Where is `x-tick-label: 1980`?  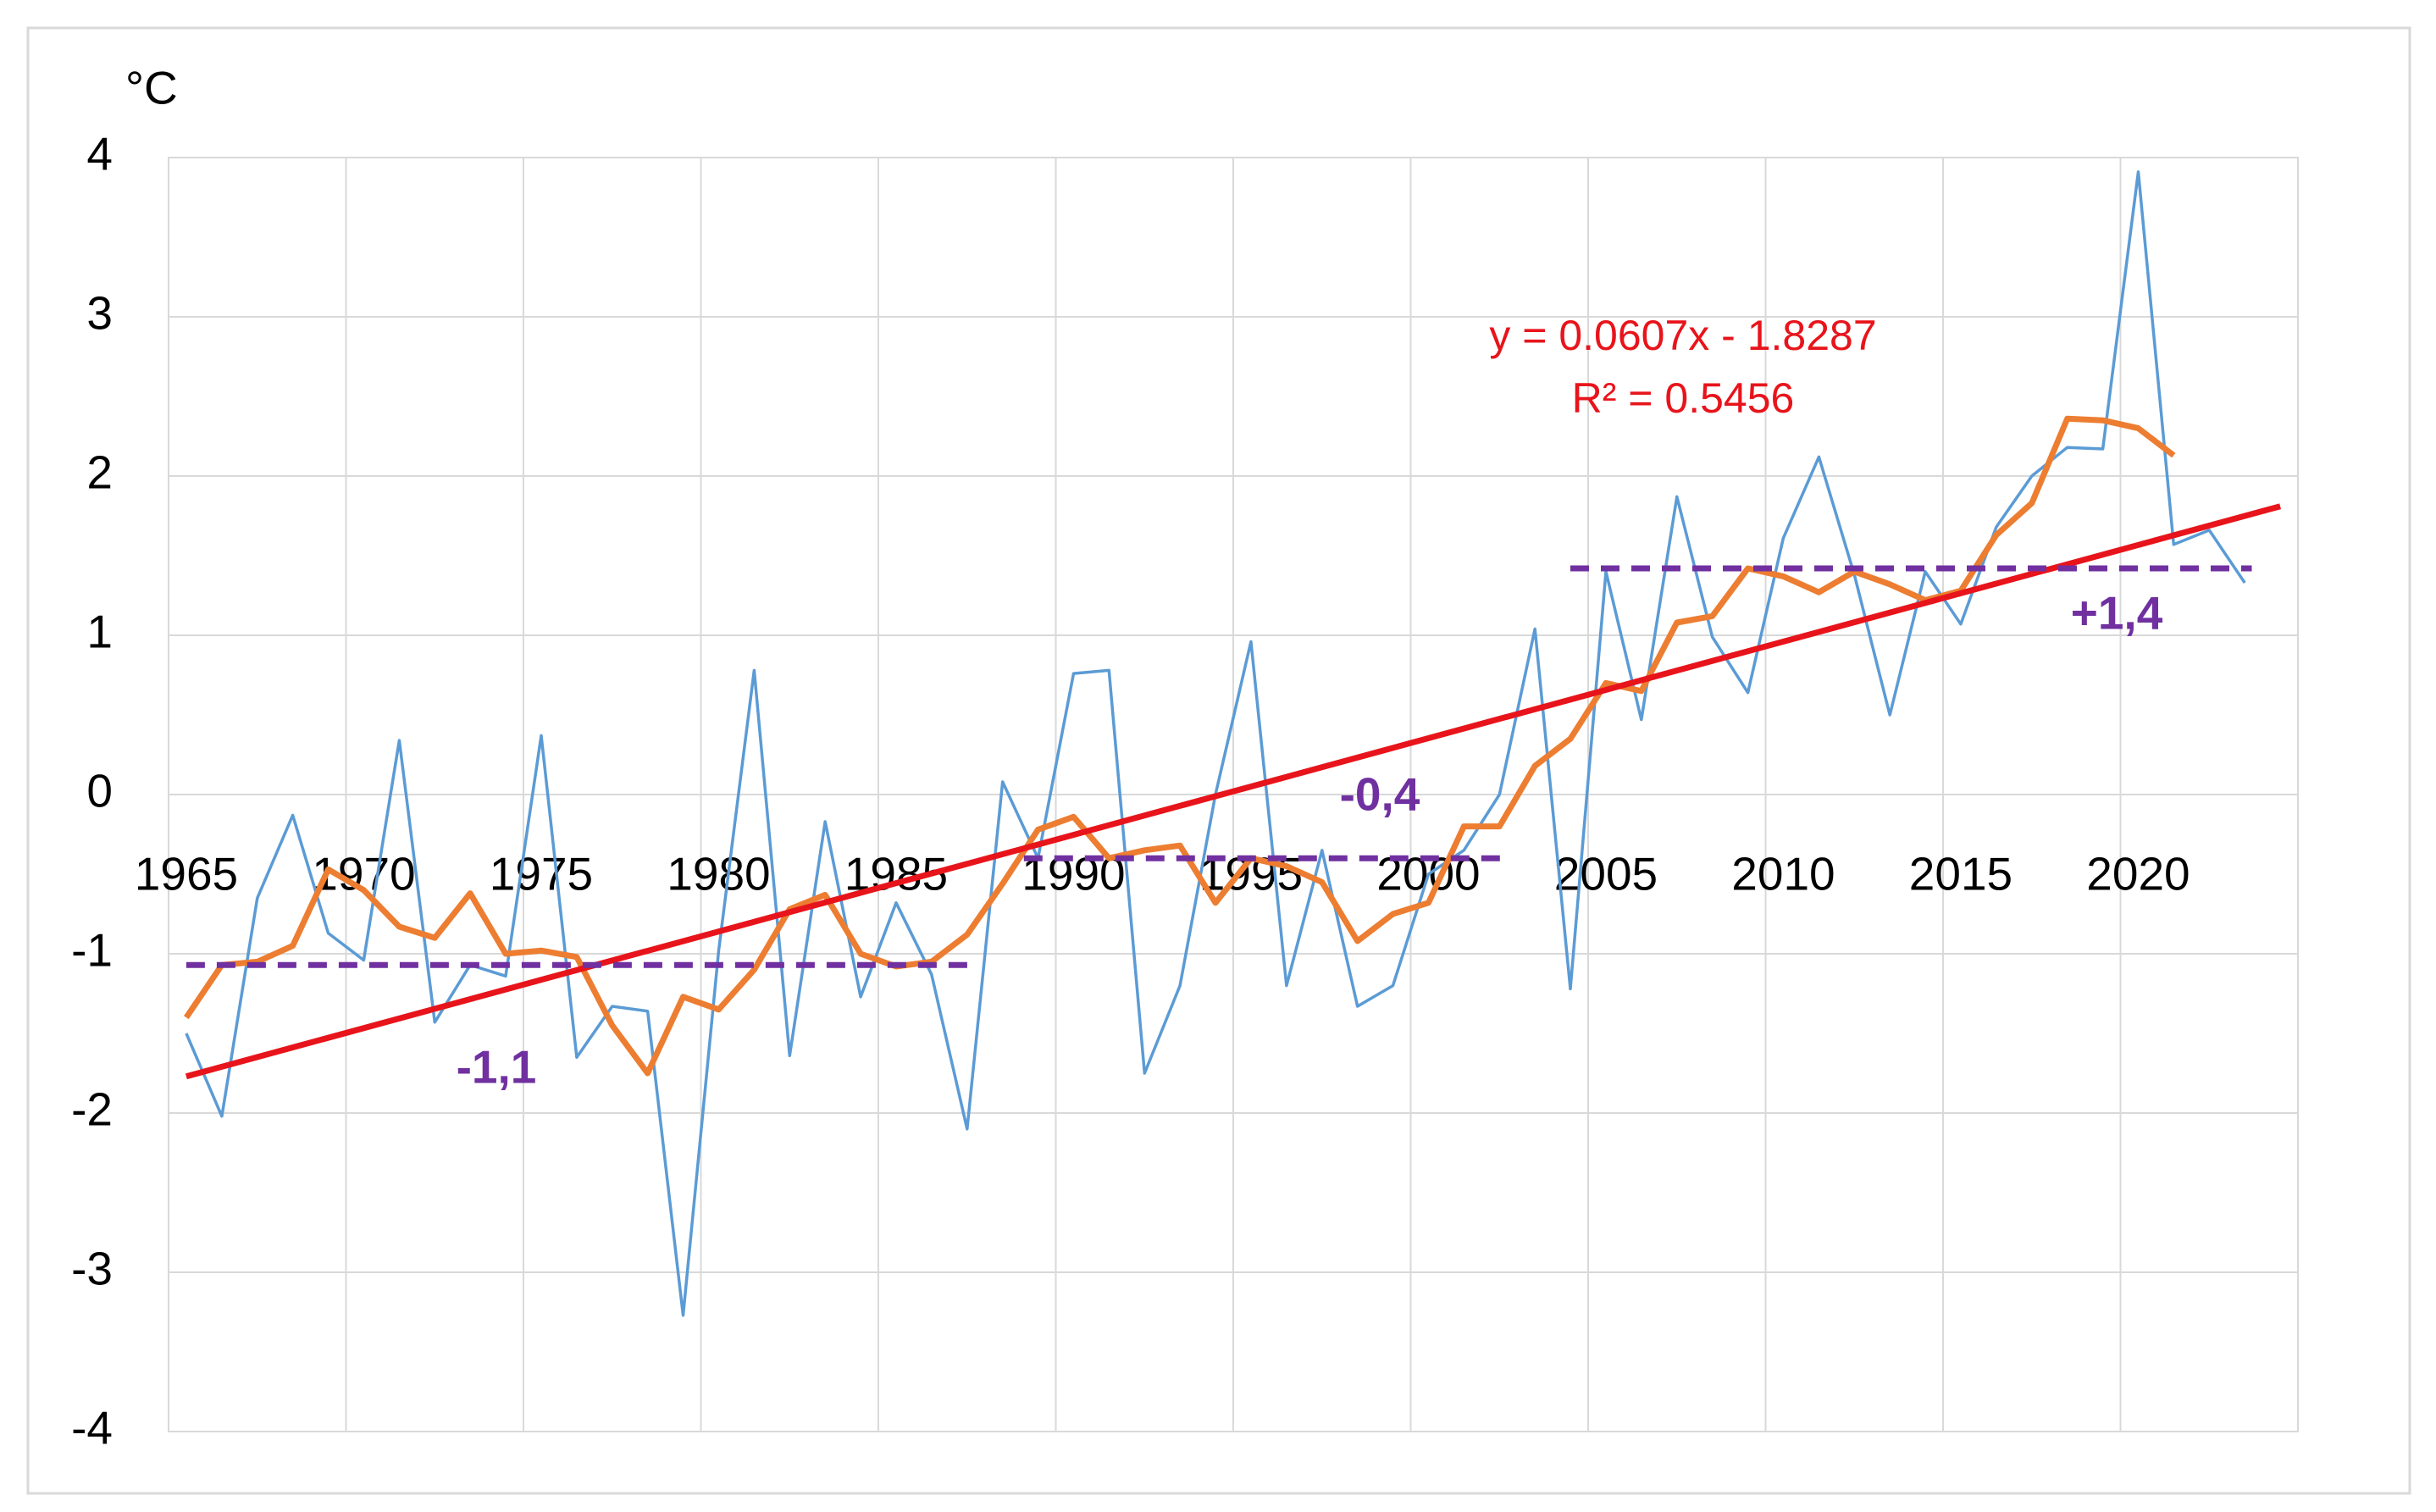 x-tick-label: 1980 is located at coordinates (718, 874).